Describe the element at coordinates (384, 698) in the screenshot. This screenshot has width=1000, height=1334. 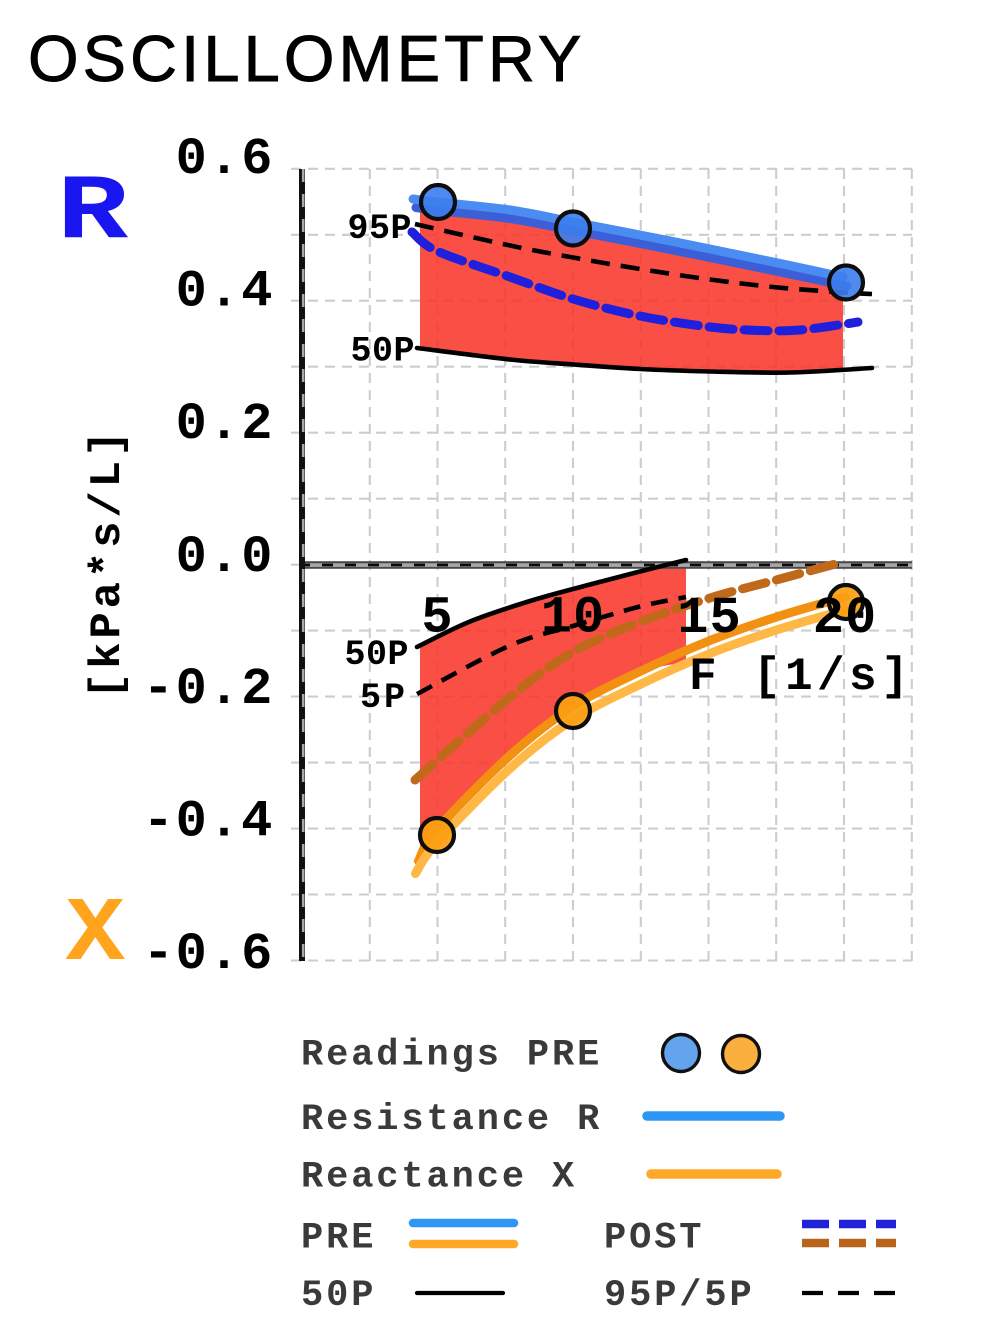
I see `svg-text: 5P` at that location.